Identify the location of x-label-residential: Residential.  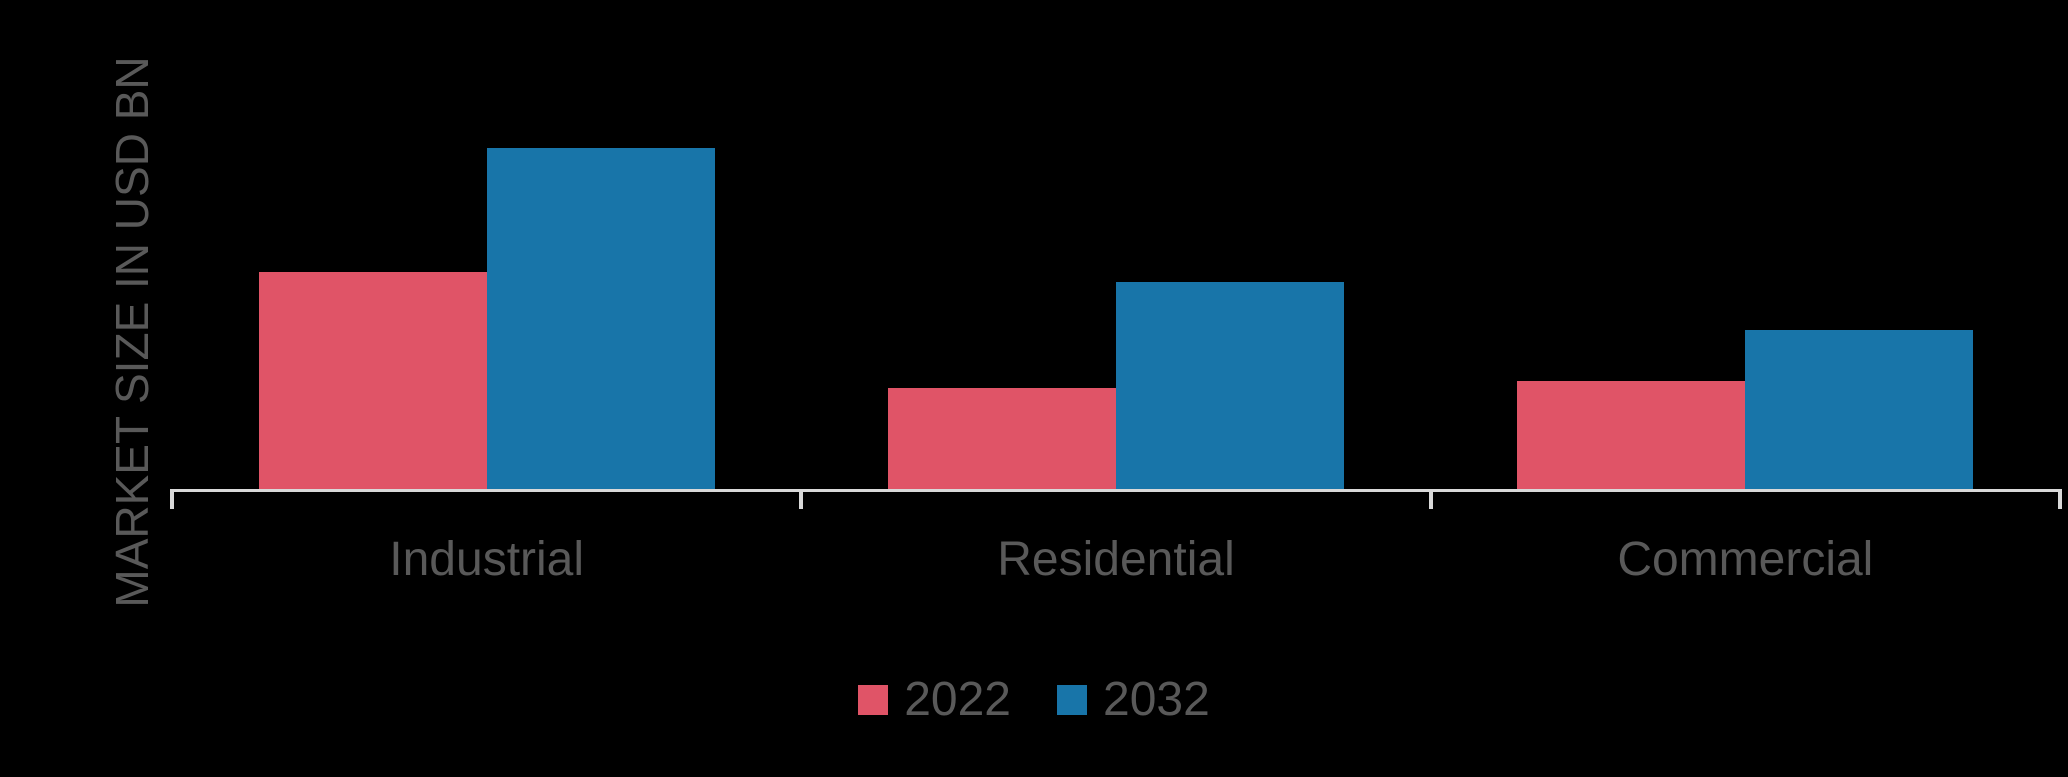
(1116, 559).